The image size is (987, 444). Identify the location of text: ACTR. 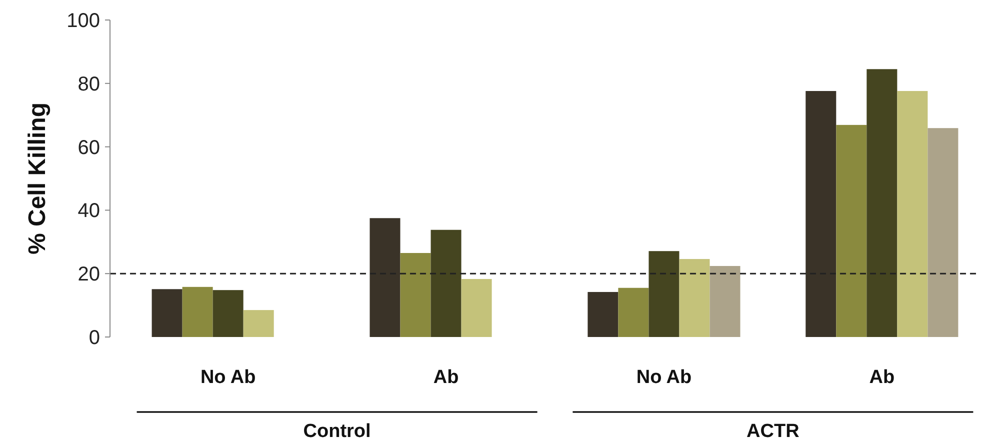
(773, 431).